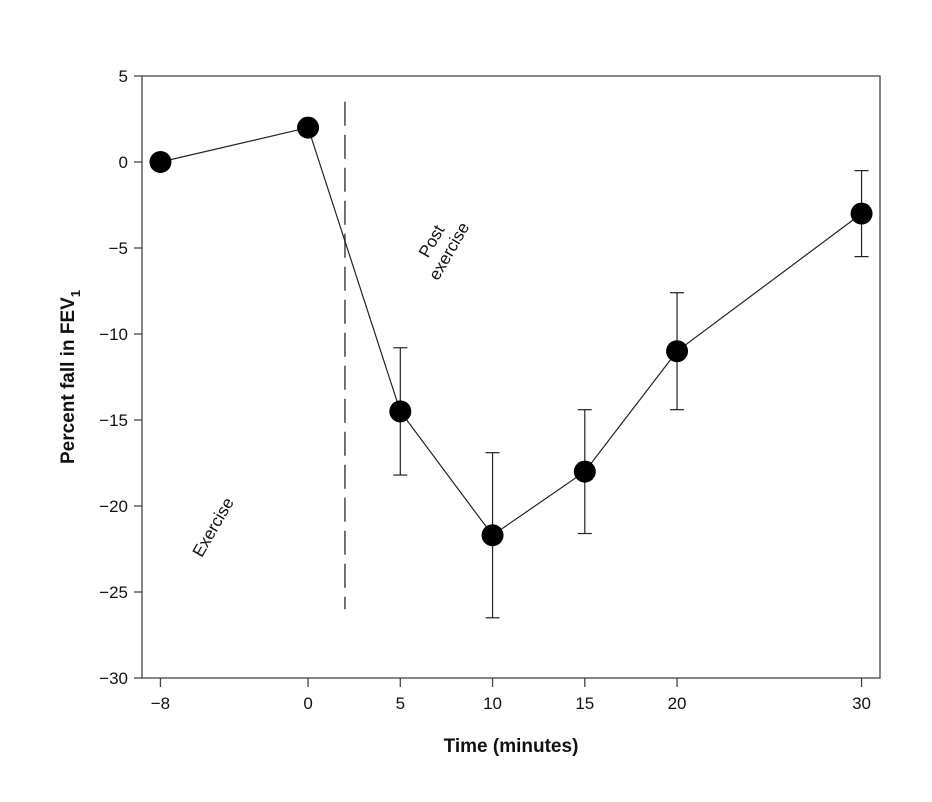 The height and width of the screenshot is (802, 932). Describe the element at coordinates (123, 76) in the screenshot. I see `y-tick-label: 5` at that location.